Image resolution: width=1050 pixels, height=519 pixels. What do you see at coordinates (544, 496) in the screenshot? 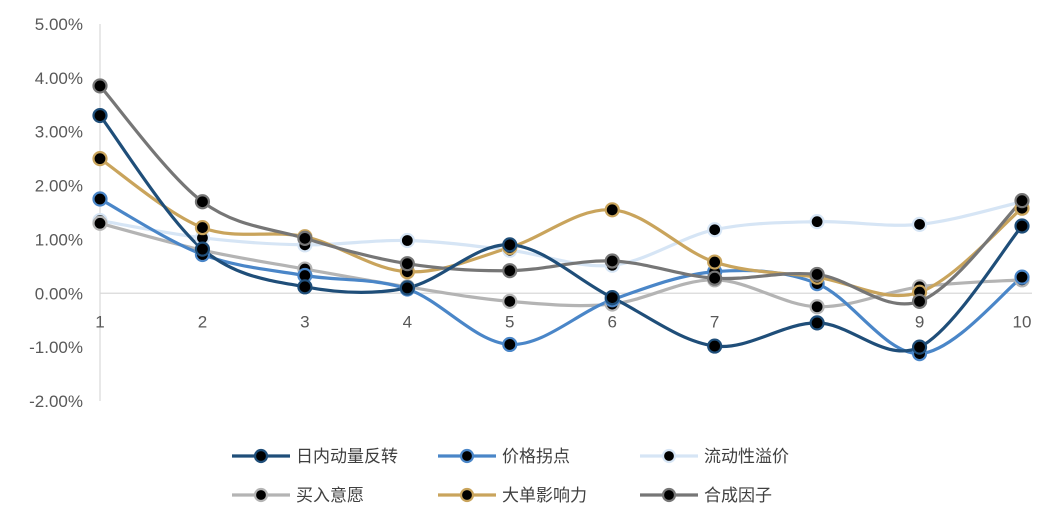
I see `legend-label: 大单影响力` at bounding box center [544, 496].